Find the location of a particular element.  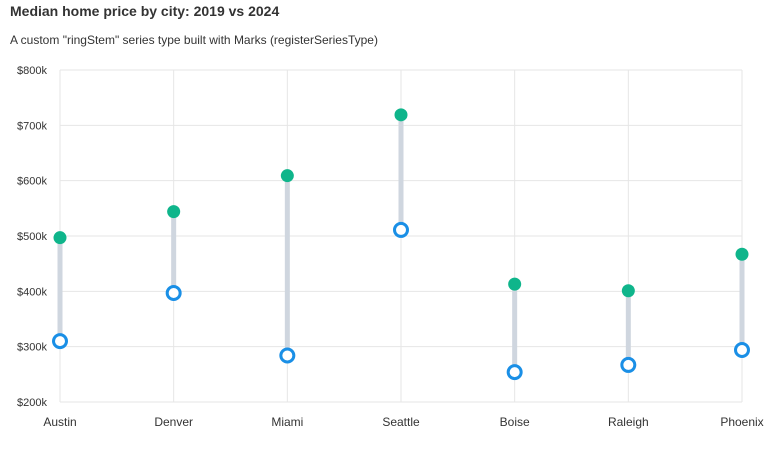

x-tick-label: Austin is located at coordinates (59, 422).